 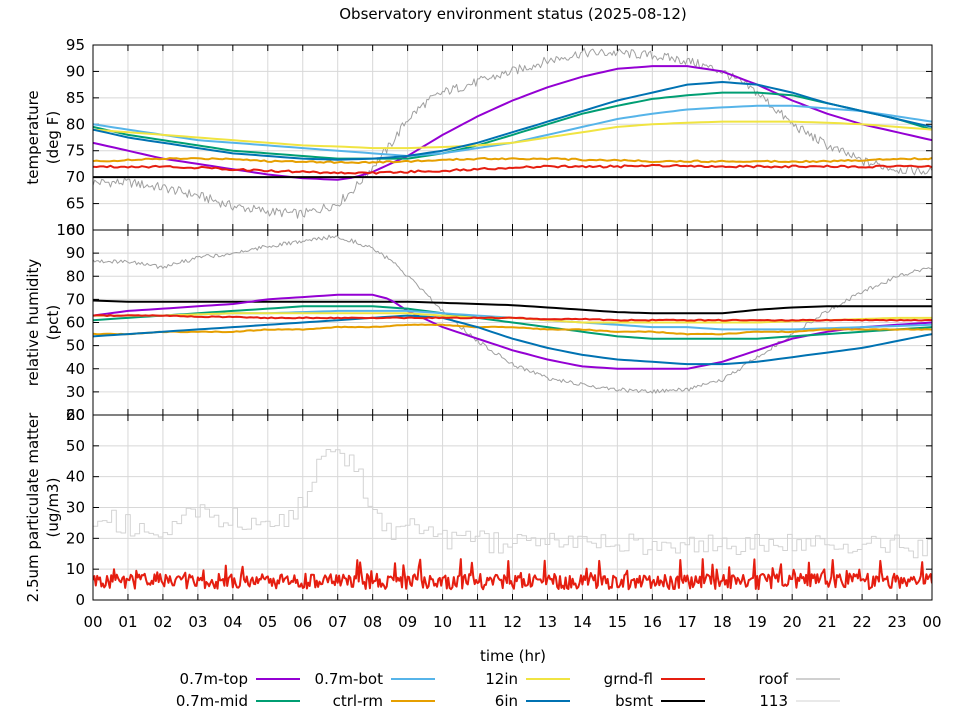 I want to click on legend-label-6in: 6in, so click(x=506, y=701).